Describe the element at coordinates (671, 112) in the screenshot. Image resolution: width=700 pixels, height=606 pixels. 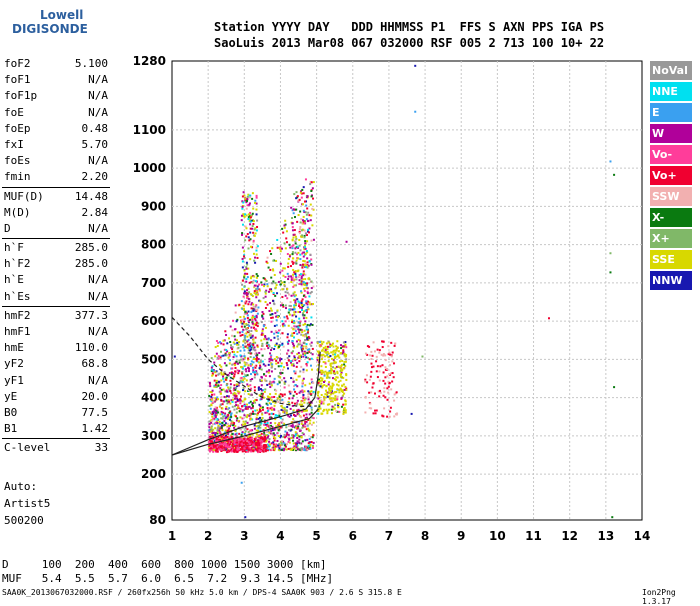
I see `legend-item-e: E` at that location.